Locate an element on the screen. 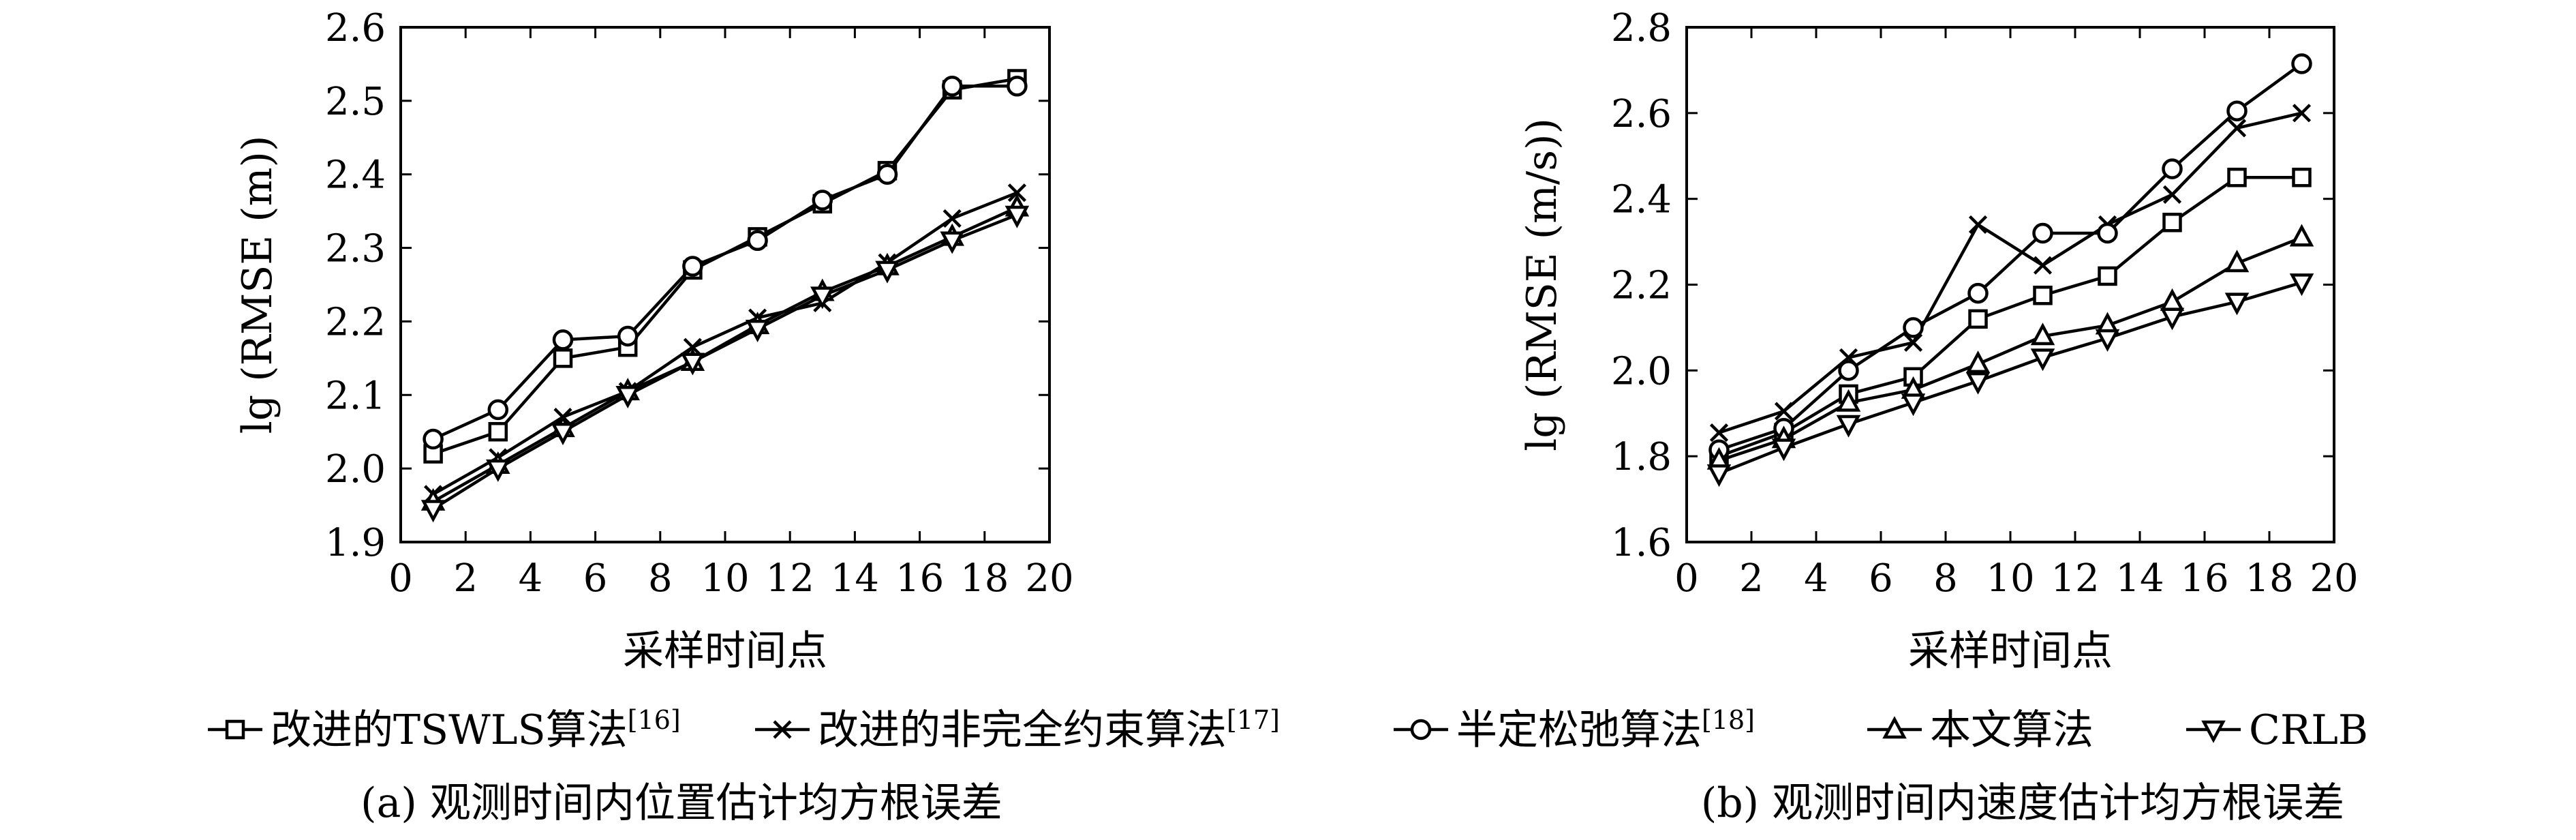 This screenshot has height=840, width=2576. y-axis-label: lg (RMSE (m)) is located at coordinates (257, 285).